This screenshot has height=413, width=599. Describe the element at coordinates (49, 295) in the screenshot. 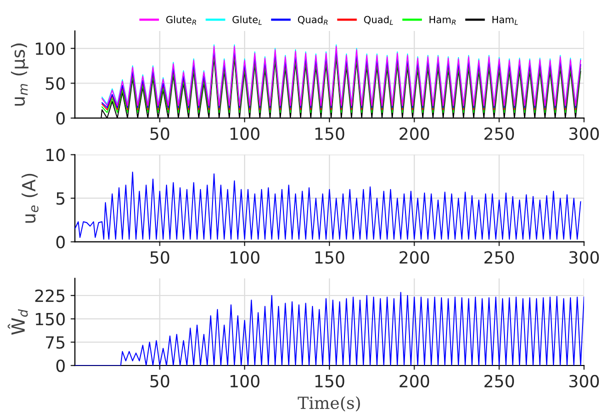

I see `y-tick-label: 225` at that location.